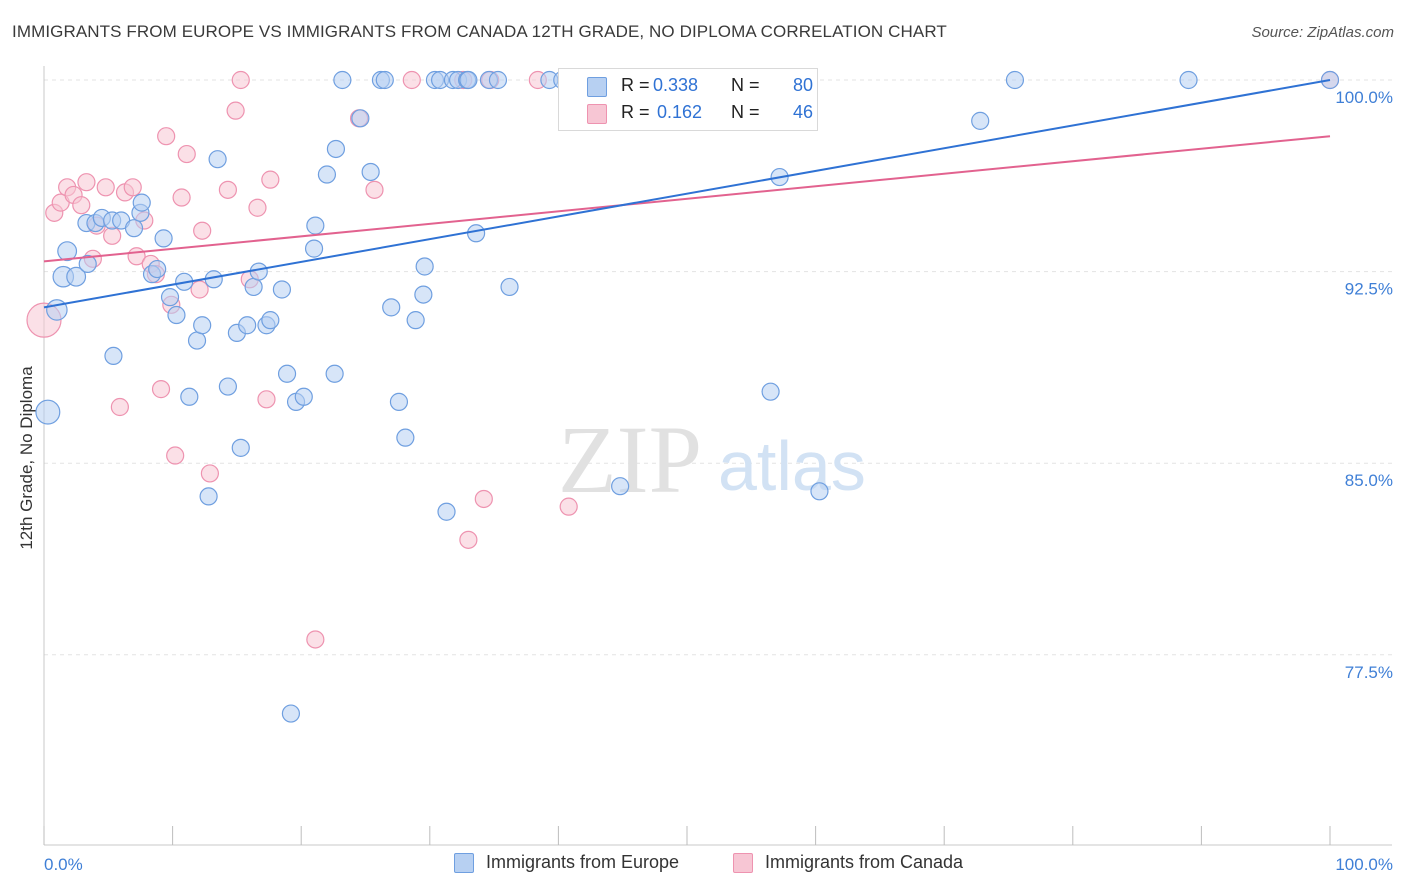  What do you see at coordinates (1369, 480) in the screenshot?
I see `y-tick-label: 85.0%` at bounding box center [1369, 480].